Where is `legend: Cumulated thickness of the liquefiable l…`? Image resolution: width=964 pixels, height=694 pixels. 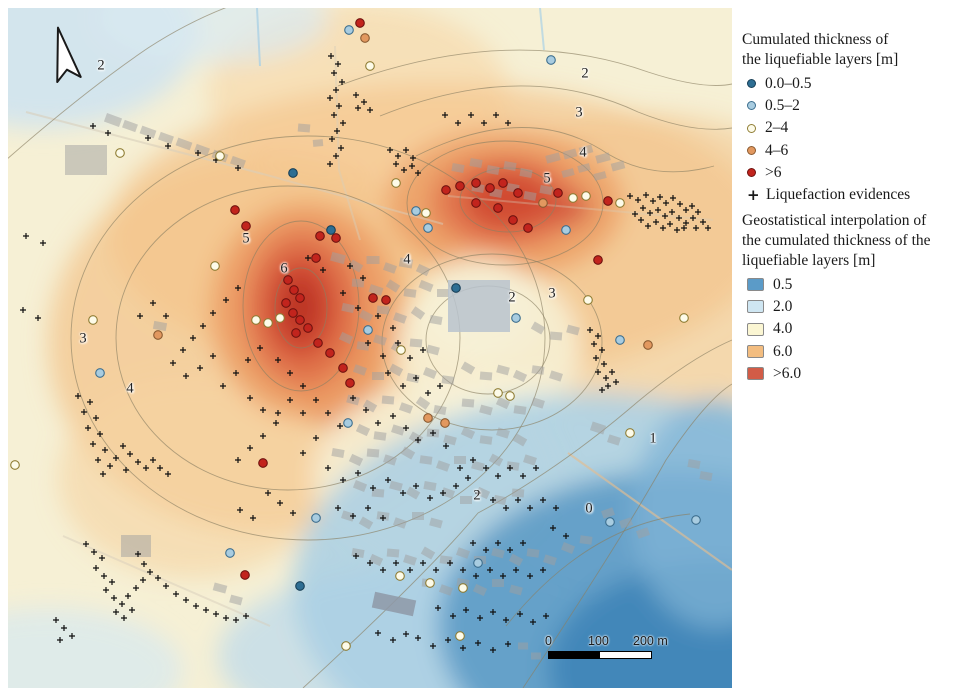 legend: Cumulated thickness of the liquefiable l… is located at coordinates (851, 205).